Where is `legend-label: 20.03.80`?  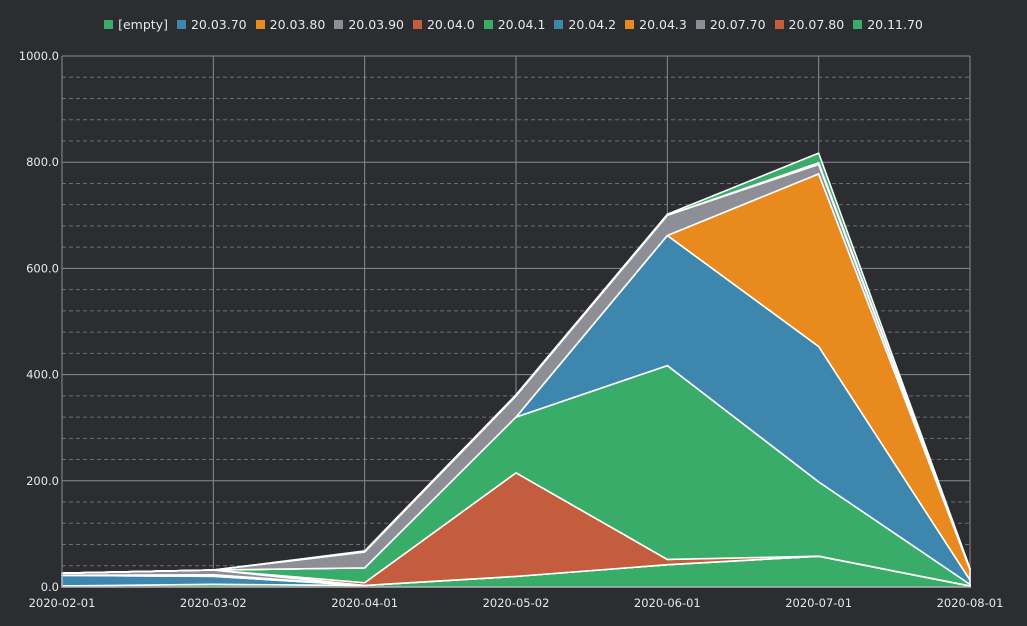
legend-label: 20.03.80 is located at coordinates (297, 24).